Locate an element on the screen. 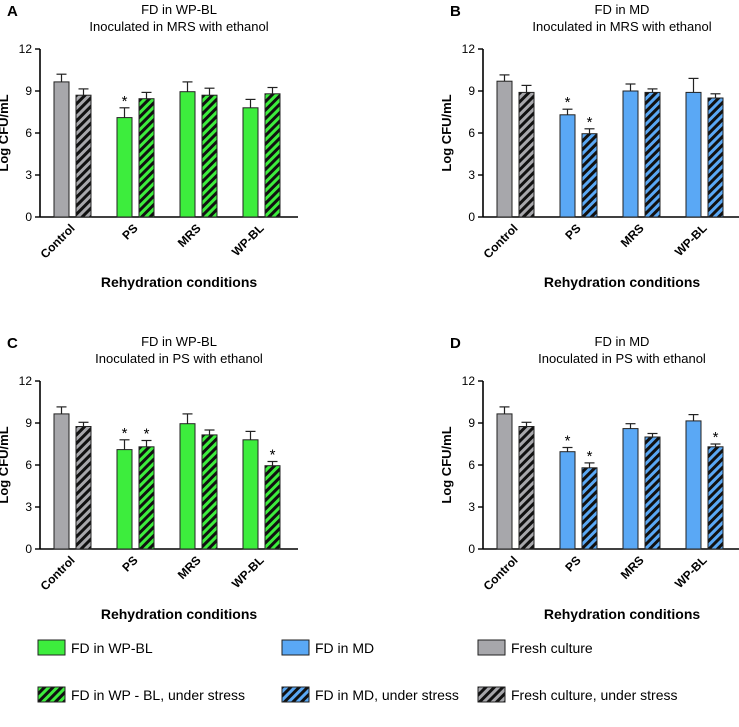 The height and width of the screenshot is (727, 739). legend-item: FD in MD, under stress is located at coordinates (370, 694).